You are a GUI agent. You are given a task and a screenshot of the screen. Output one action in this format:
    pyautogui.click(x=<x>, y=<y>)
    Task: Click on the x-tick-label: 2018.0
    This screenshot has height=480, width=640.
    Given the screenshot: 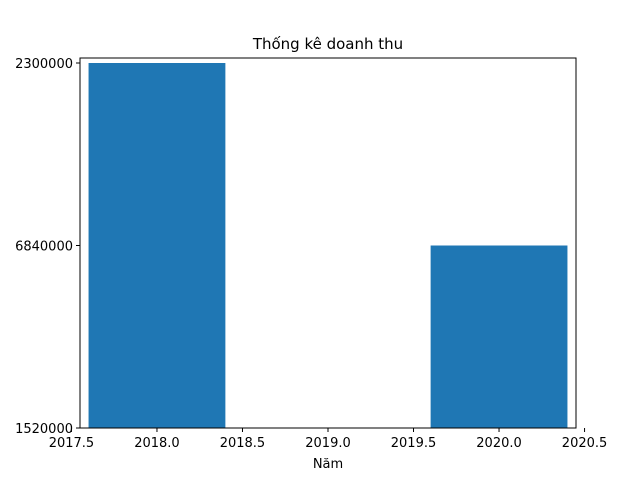 What is the action you would take?
    pyautogui.click(x=157, y=443)
    